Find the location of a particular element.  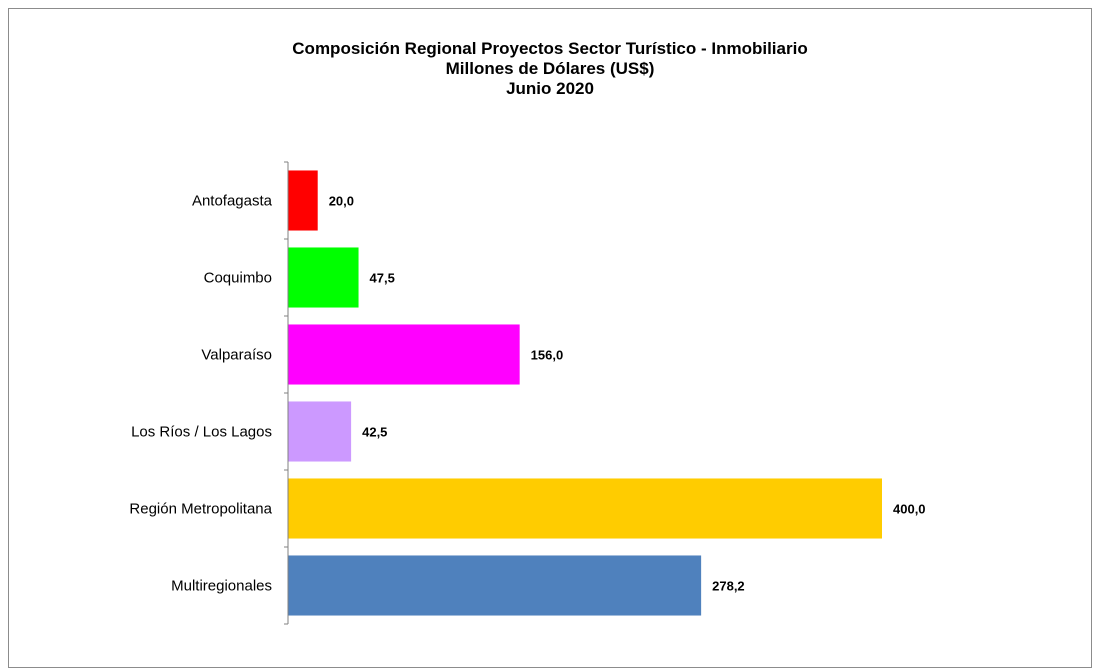

category-label: Coquimbo is located at coordinates (238, 278).